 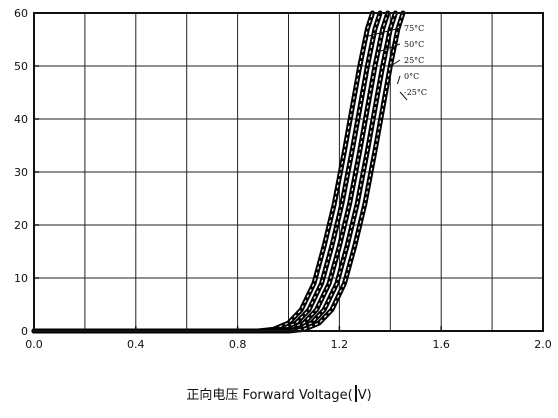 What do you see at coordinates (414, 60) in the screenshot?
I see `legend-label: 25°C` at bounding box center [414, 60].